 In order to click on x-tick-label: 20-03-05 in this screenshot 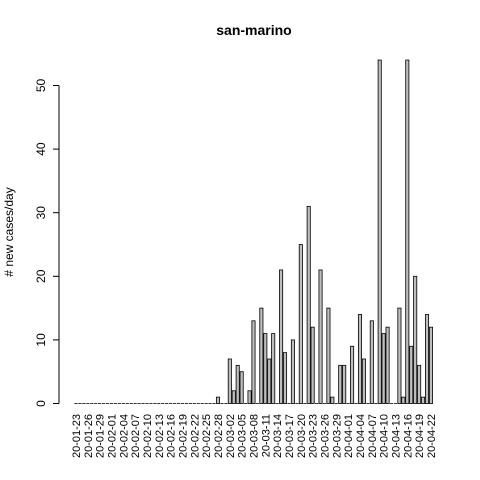, I will do `click(243, 436)`.